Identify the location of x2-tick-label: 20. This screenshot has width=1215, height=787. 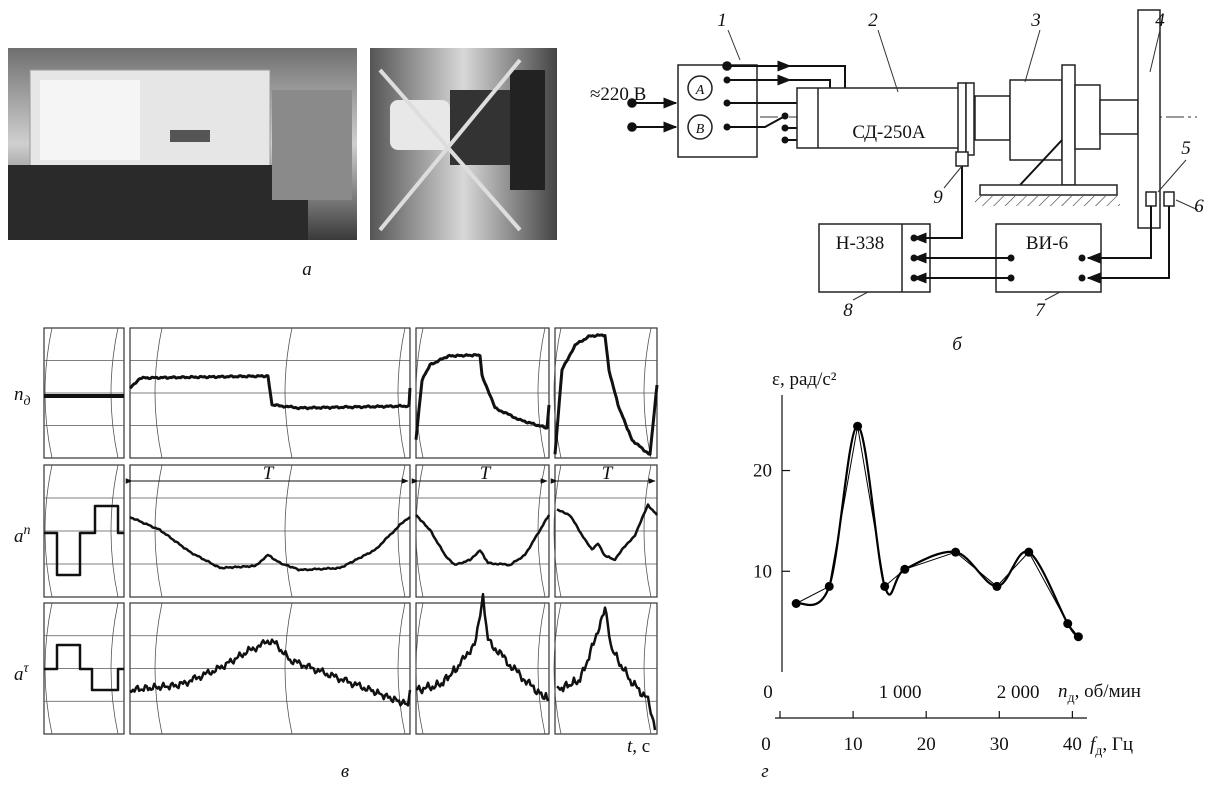
(926, 744).